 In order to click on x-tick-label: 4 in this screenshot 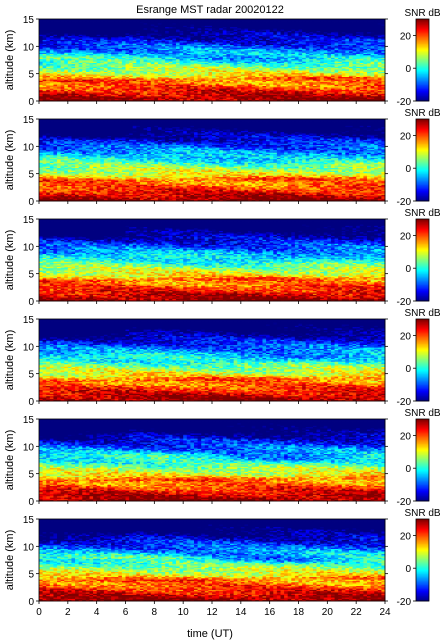, I will do `click(97, 612)`.